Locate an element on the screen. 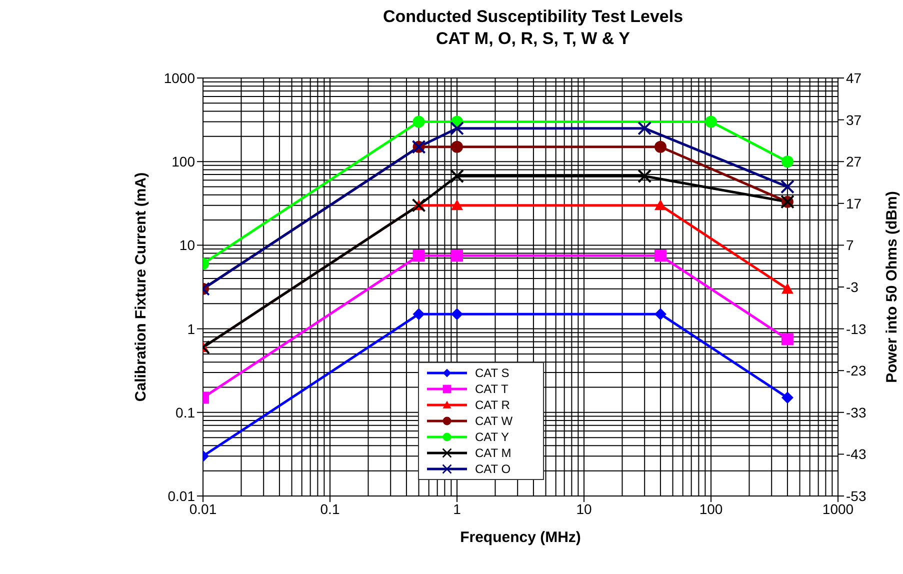  legend-label: CAT O is located at coordinates (493, 469).